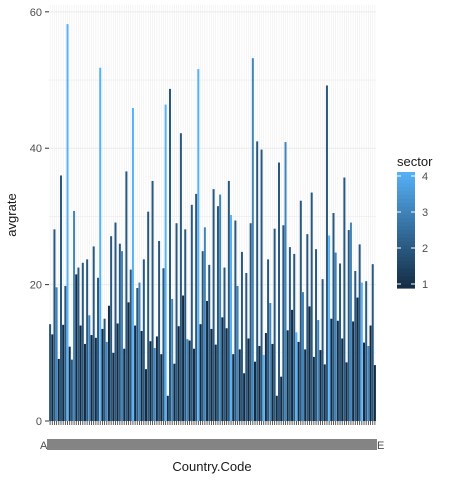  What do you see at coordinates (36, 286) in the screenshot?
I see `y-tick-label: 20` at bounding box center [36, 286].